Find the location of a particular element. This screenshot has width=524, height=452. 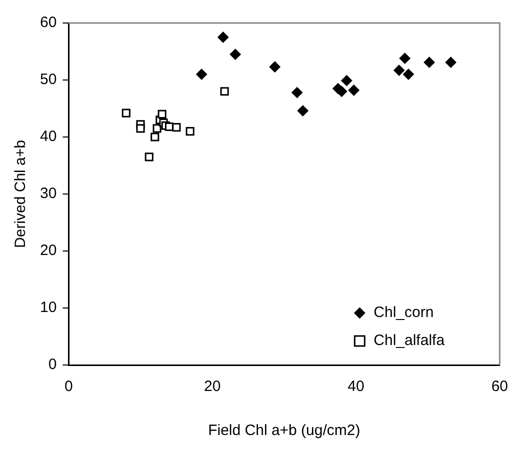

y-tick-label: 20 is located at coordinates (48, 251).